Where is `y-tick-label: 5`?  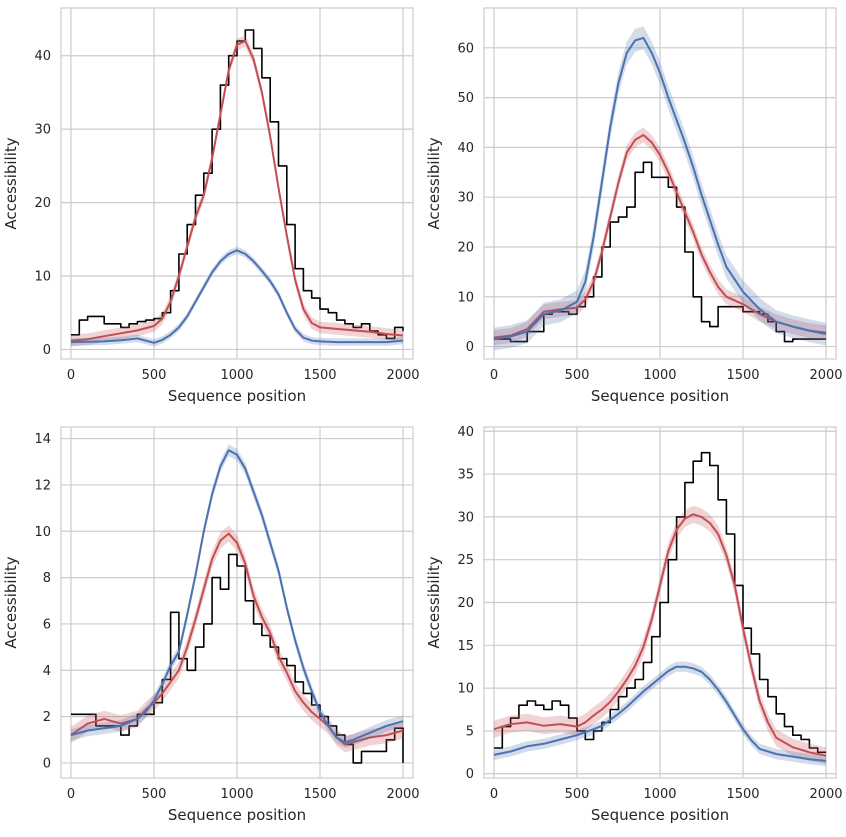
y-tick-label: 5 is located at coordinates (470, 731).